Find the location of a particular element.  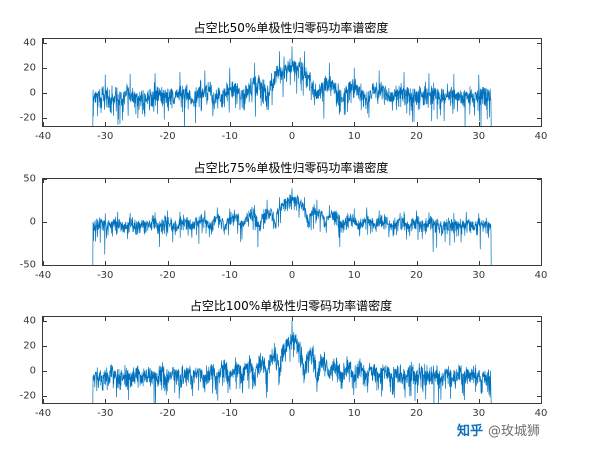

zhihu-logo-text: 知乎 is located at coordinates (469, 431).